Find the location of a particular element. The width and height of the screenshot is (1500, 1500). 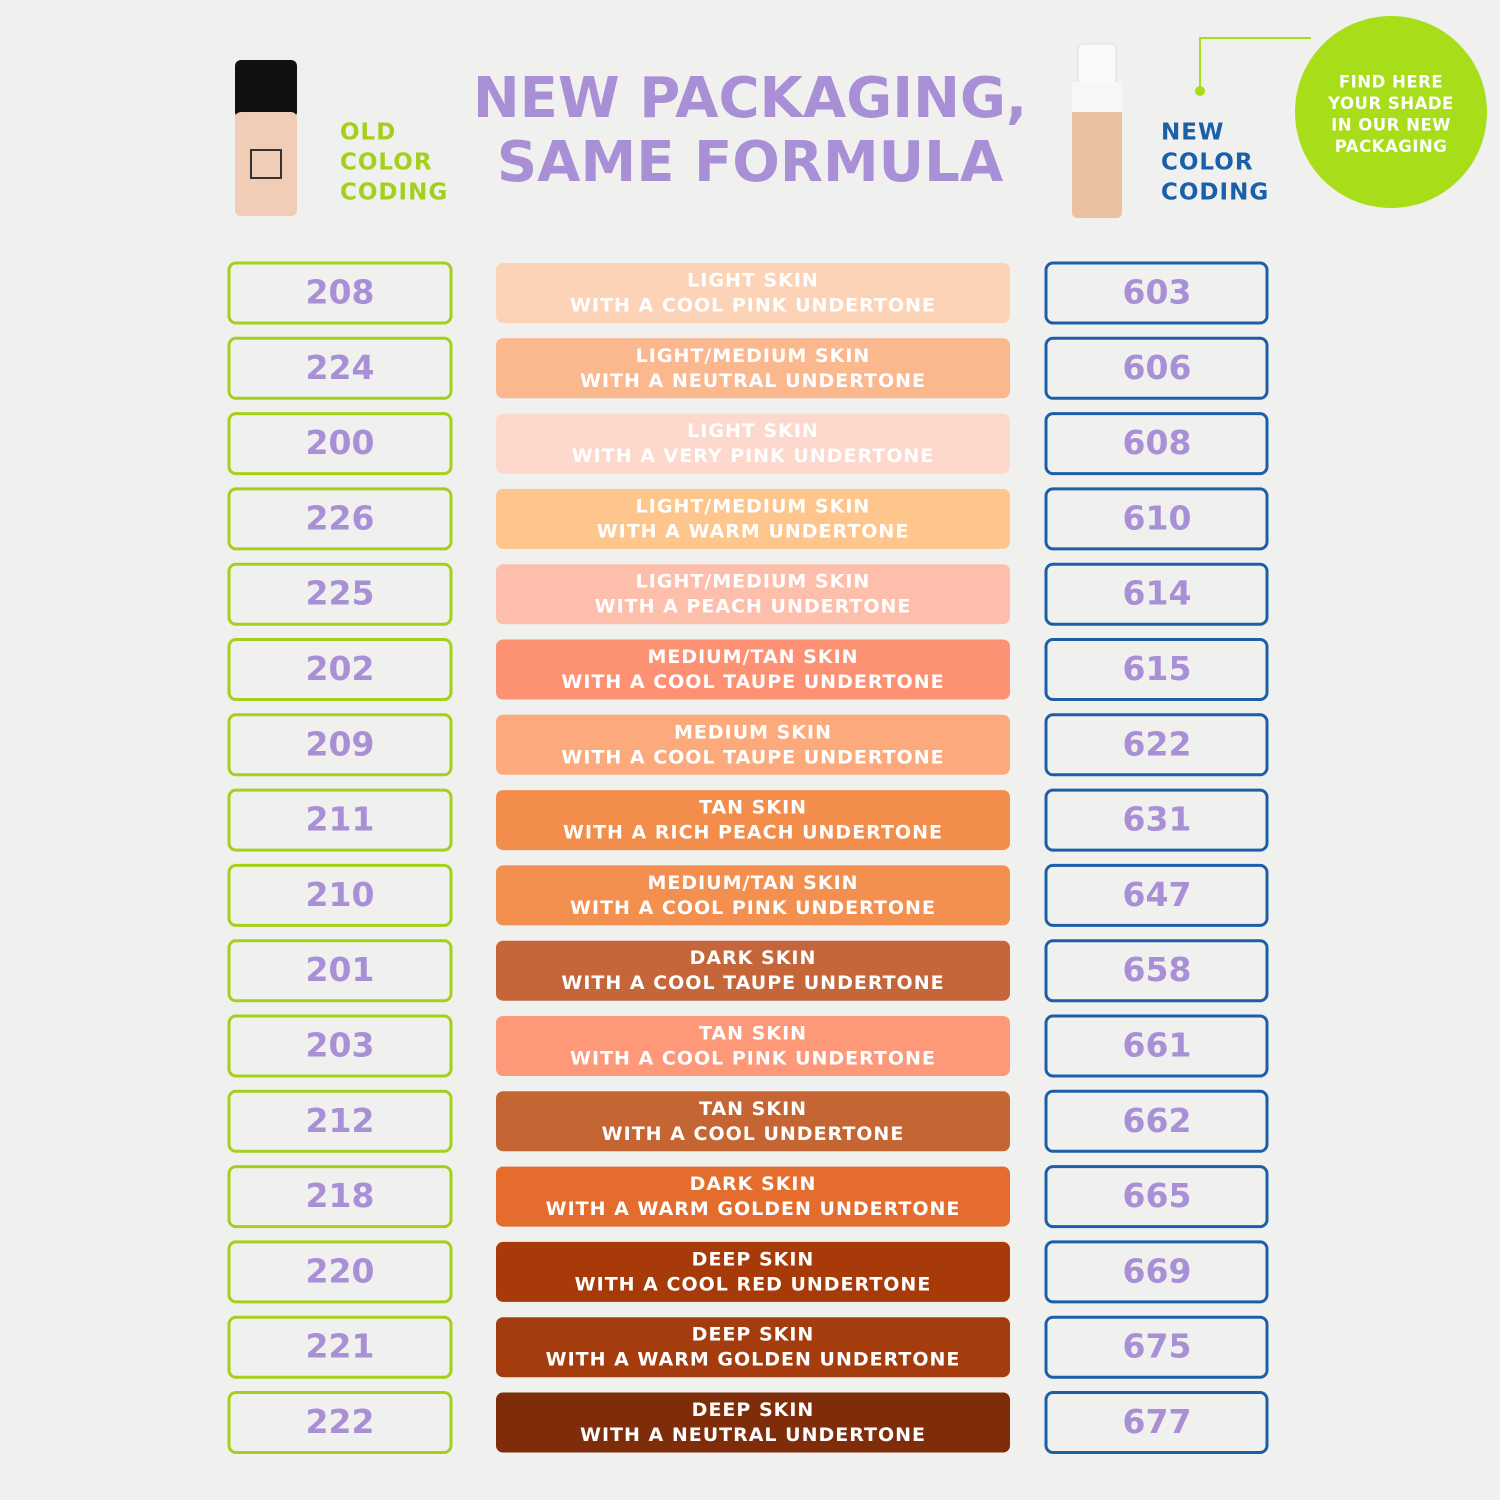

new-shade: 677 is located at coordinates (1157, 1421).